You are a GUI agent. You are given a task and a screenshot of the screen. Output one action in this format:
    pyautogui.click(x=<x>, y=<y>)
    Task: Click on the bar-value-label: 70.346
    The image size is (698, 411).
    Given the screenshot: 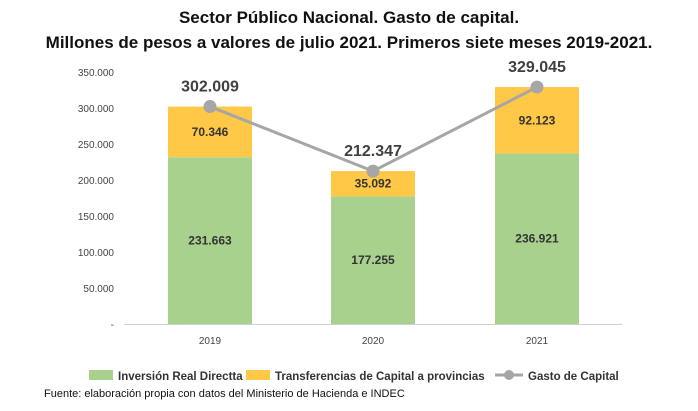 What is the action you would take?
    pyautogui.click(x=210, y=132)
    